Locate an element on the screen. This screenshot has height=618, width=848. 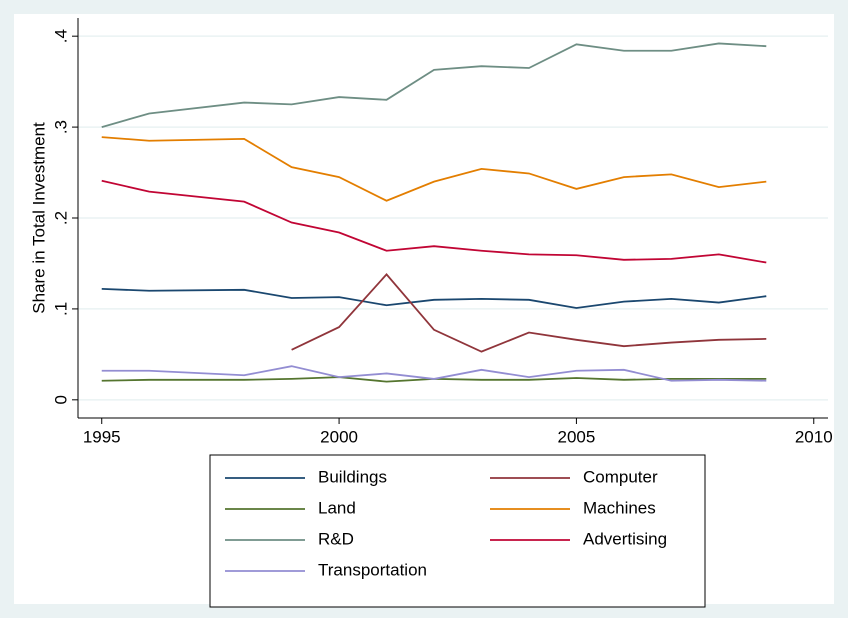
x-tick-label: 2000 is located at coordinates (339, 436).